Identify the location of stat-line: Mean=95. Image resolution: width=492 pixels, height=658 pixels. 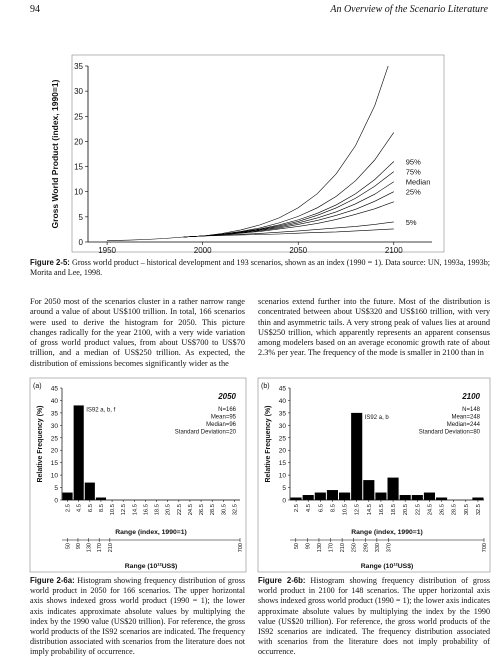
(224, 418).